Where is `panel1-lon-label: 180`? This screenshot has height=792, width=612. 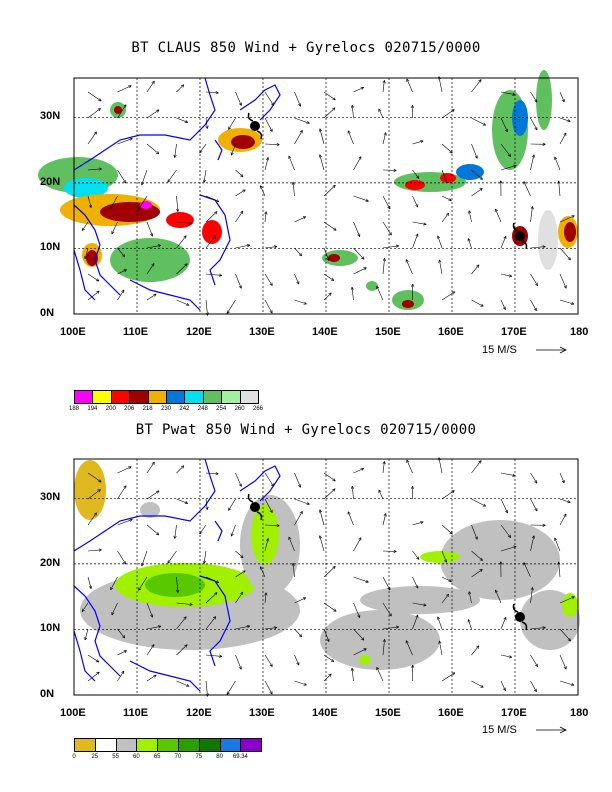
panel1-lon-label: 180 is located at coordinates (579, 332).